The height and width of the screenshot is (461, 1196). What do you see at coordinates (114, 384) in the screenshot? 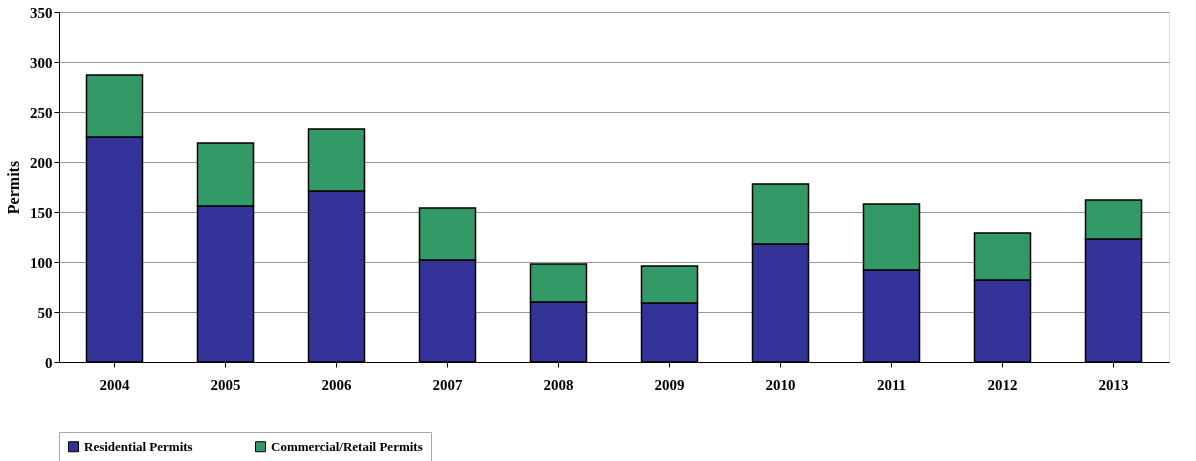
I see `x-tick-label: 2004` at bounding box center [114, 384].